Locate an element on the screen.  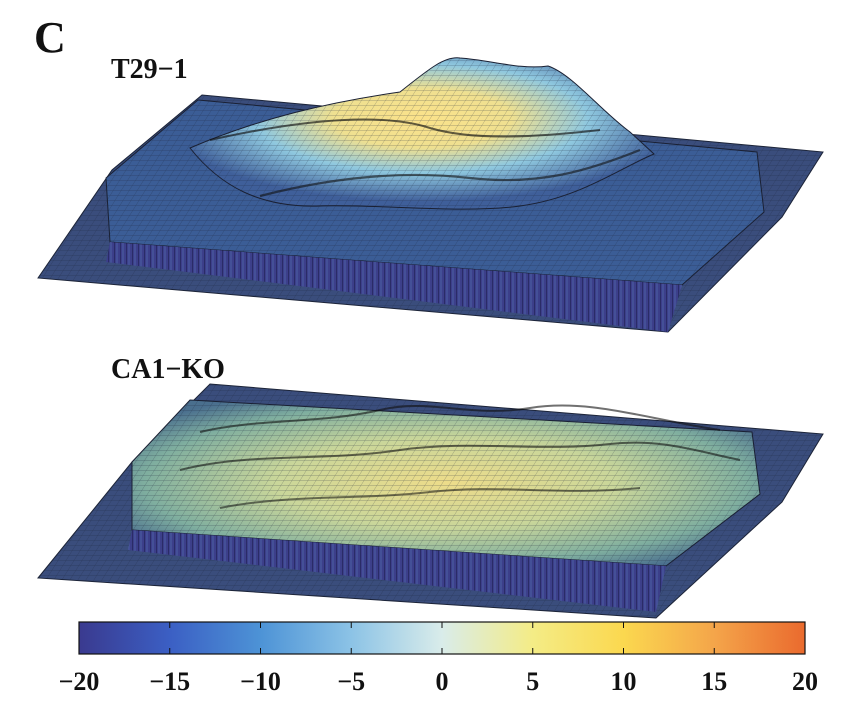
colorbar: −20 −15 −10 −5 0 5 10 15 20 is located at coordinates (438, 658).